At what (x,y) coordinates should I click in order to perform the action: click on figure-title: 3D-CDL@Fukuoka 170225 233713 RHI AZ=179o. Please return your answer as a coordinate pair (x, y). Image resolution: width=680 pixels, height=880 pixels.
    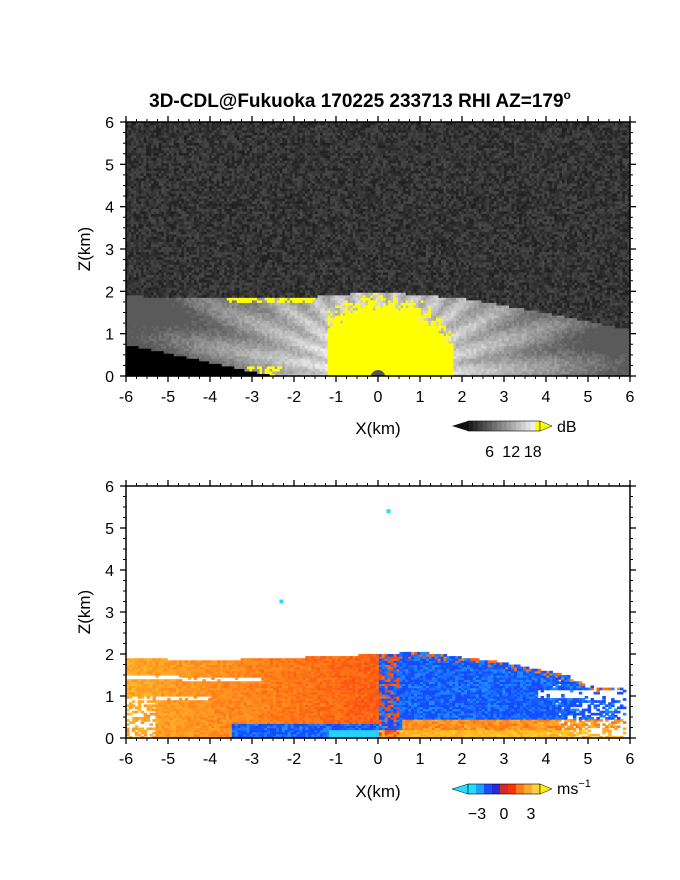
    Looking at the image, I should click on (360, 100).